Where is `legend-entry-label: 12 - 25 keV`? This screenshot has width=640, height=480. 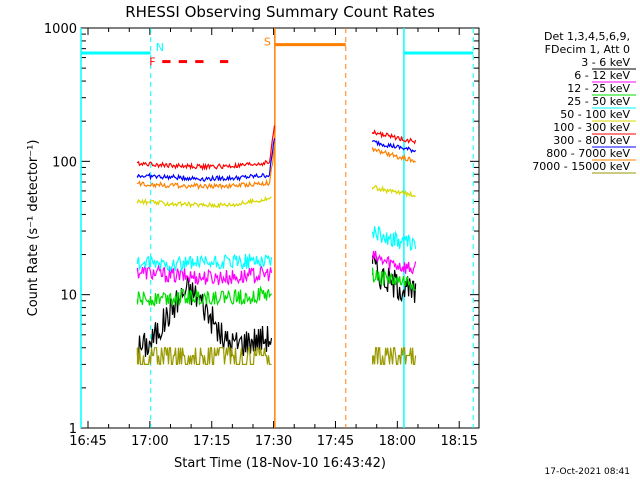
legend-entry-label: 12 - 25 keV is located at coordinates (598, 88).